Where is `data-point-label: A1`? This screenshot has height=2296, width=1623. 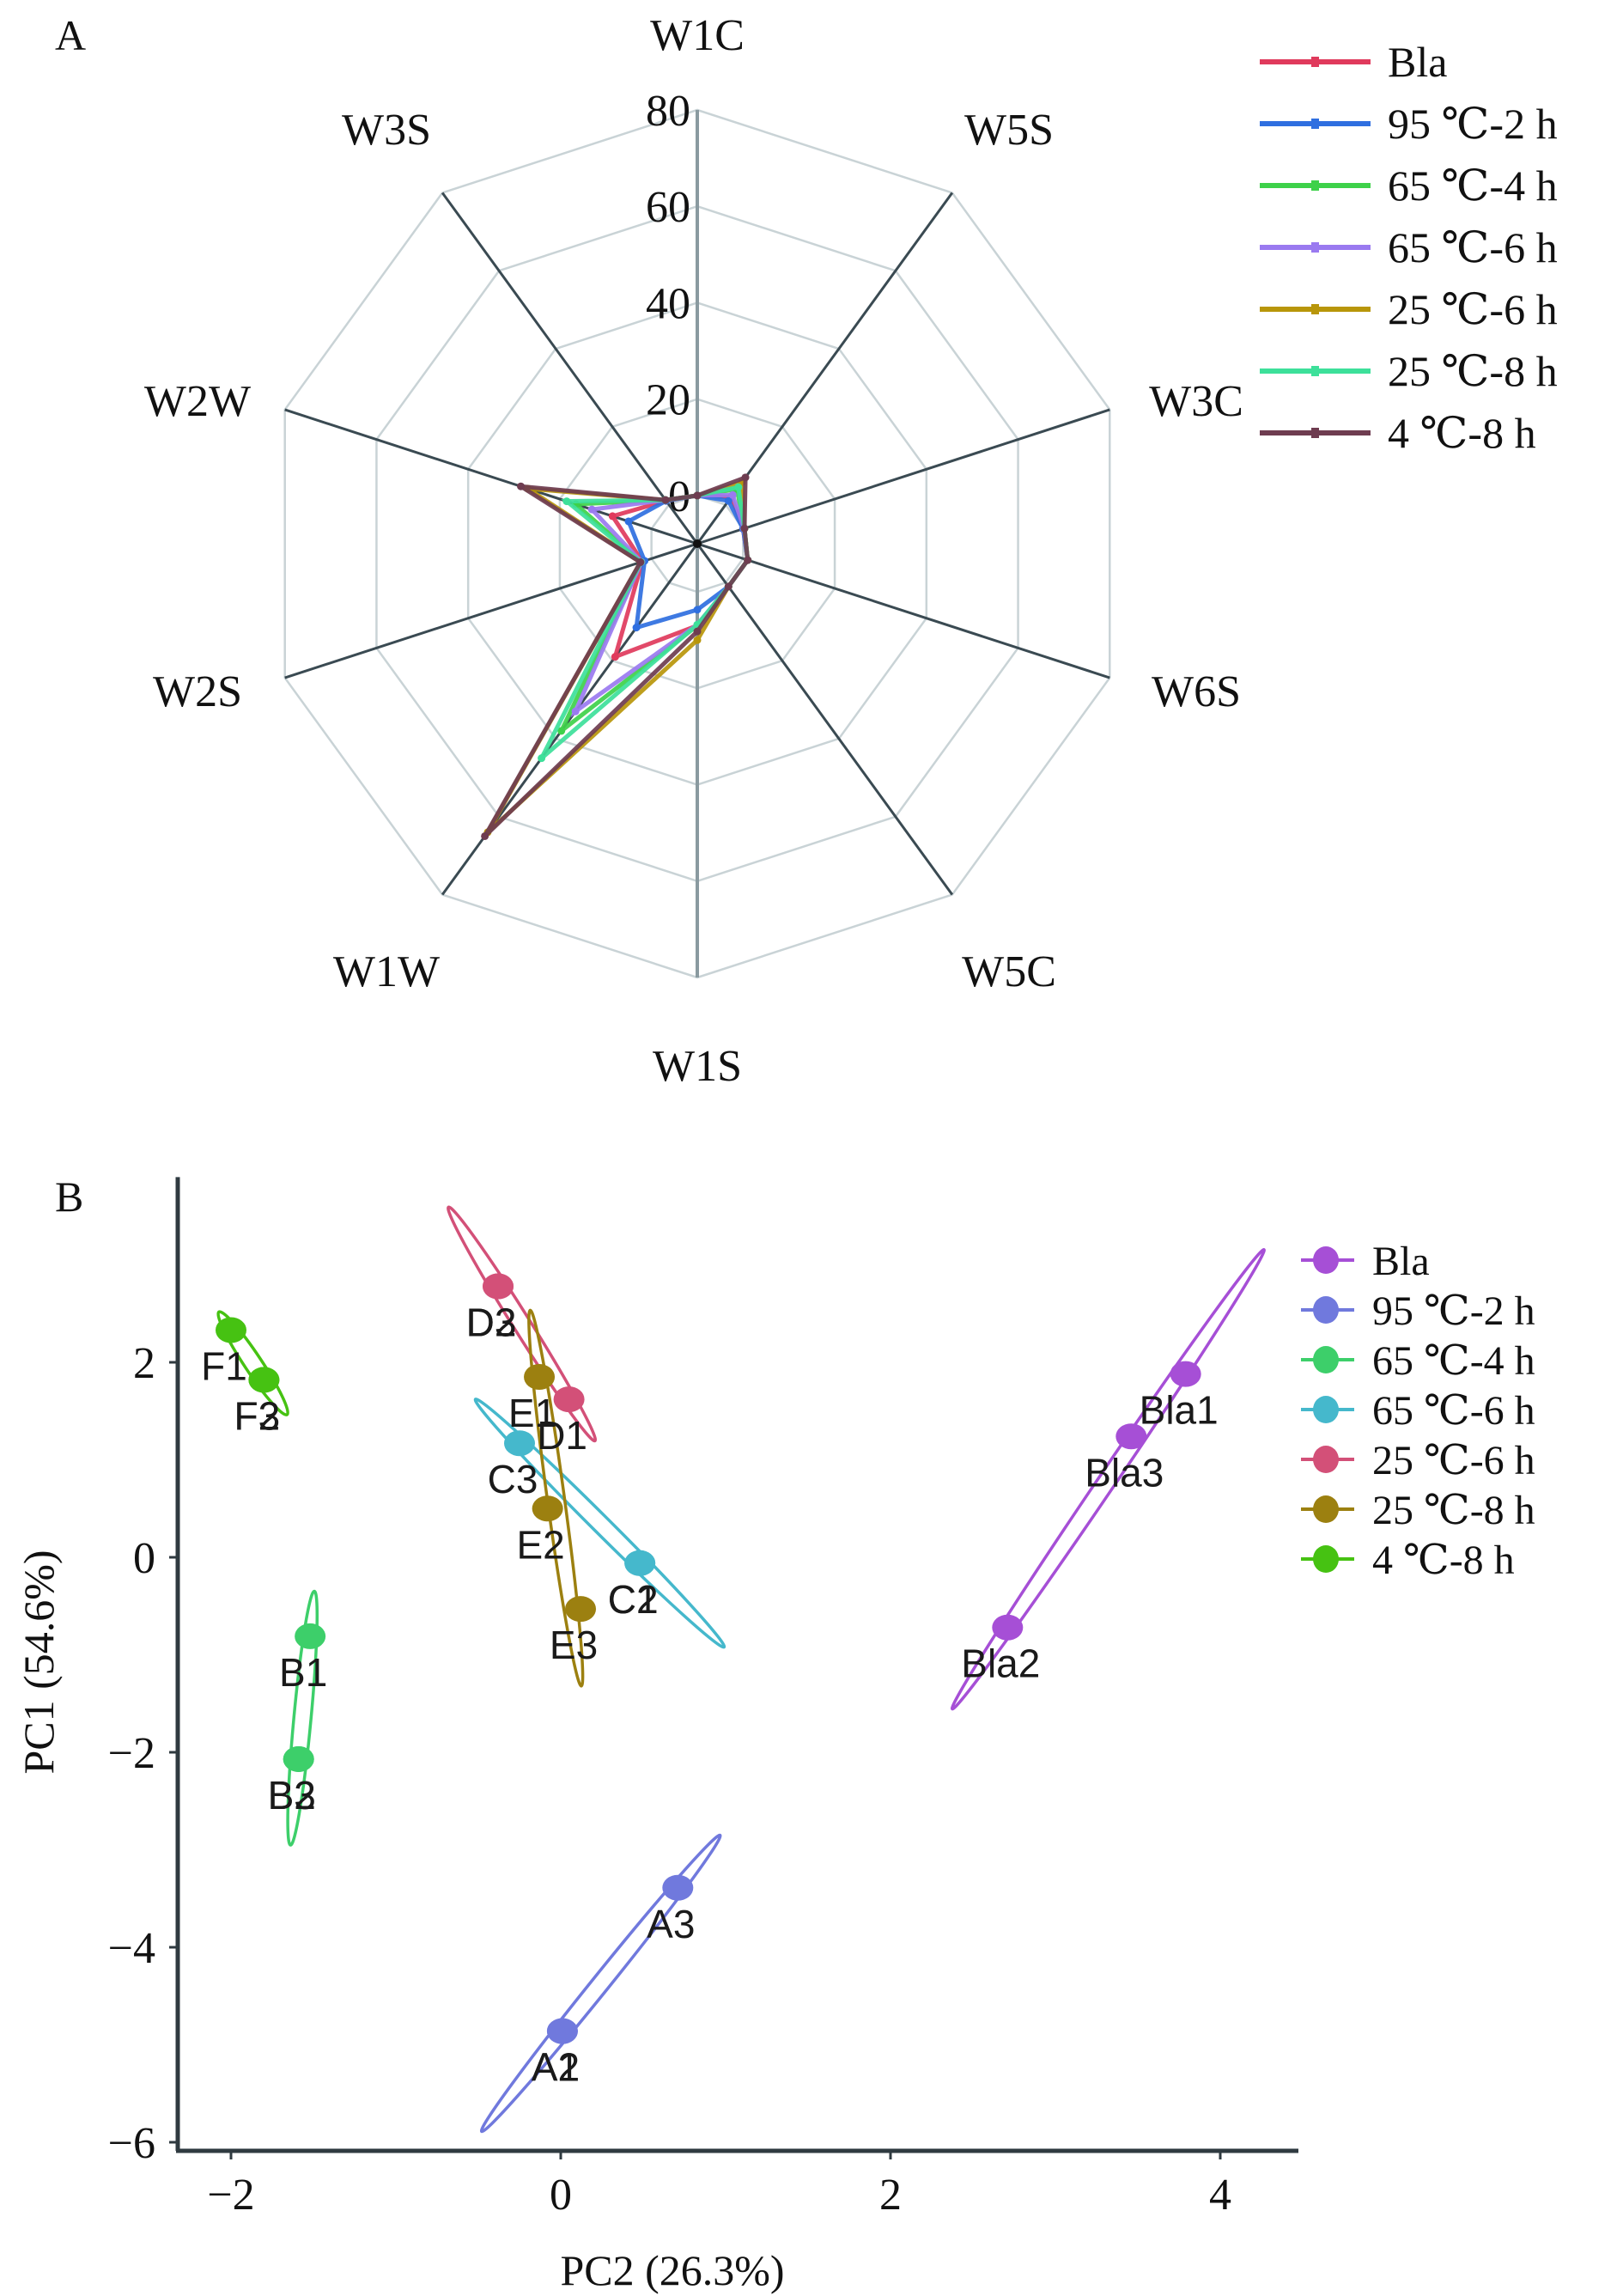 data-point-label: A1 is located at coordinates (556, 2067).